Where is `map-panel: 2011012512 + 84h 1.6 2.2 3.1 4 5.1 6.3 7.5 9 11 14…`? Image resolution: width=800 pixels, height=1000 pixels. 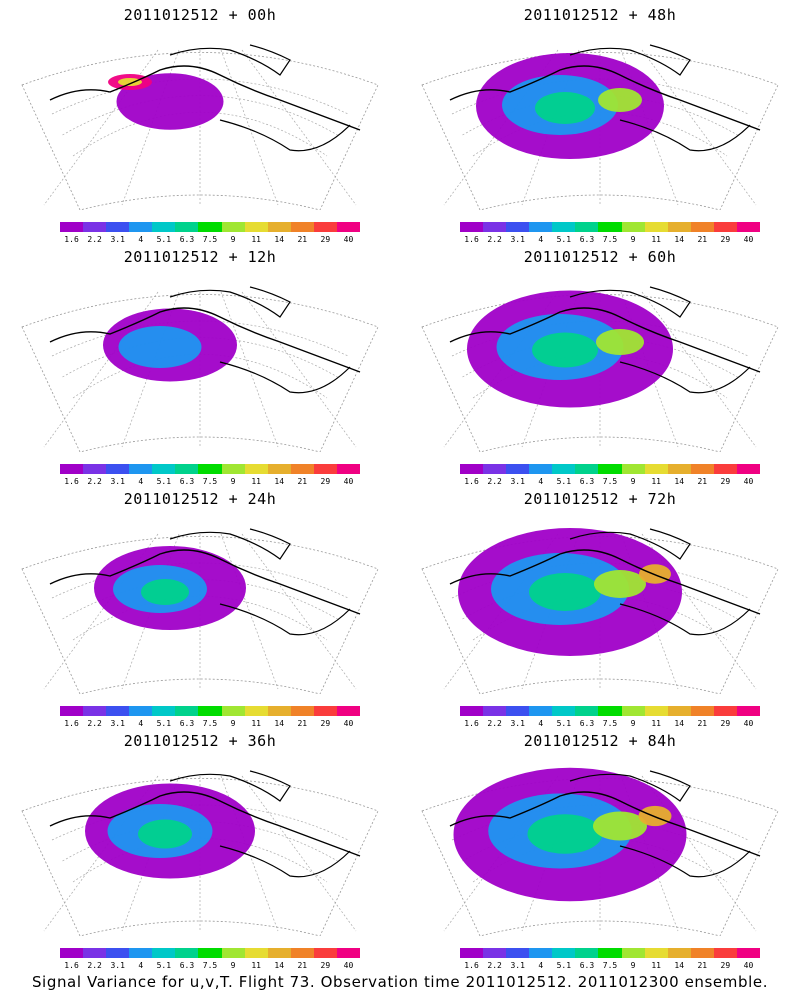
map-panel: 2011012512 + 84h 1.6 2.2 3.1 4 5.1 6.3 7.5 9 11 14… is located at coordinates (600, 848).